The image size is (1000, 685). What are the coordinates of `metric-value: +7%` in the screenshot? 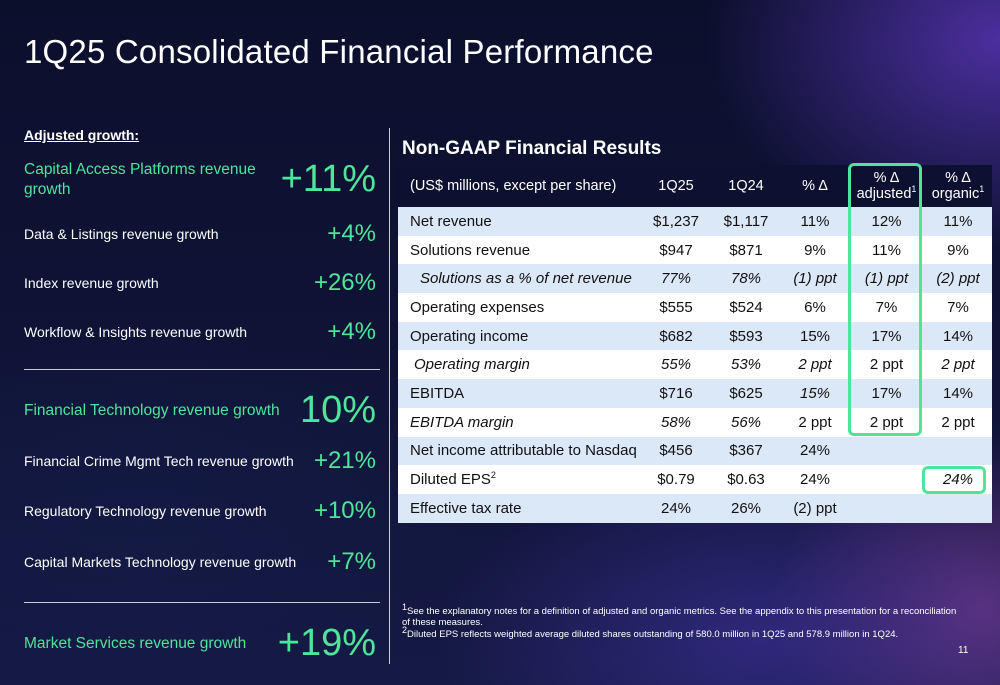 It's located at (351, 561).